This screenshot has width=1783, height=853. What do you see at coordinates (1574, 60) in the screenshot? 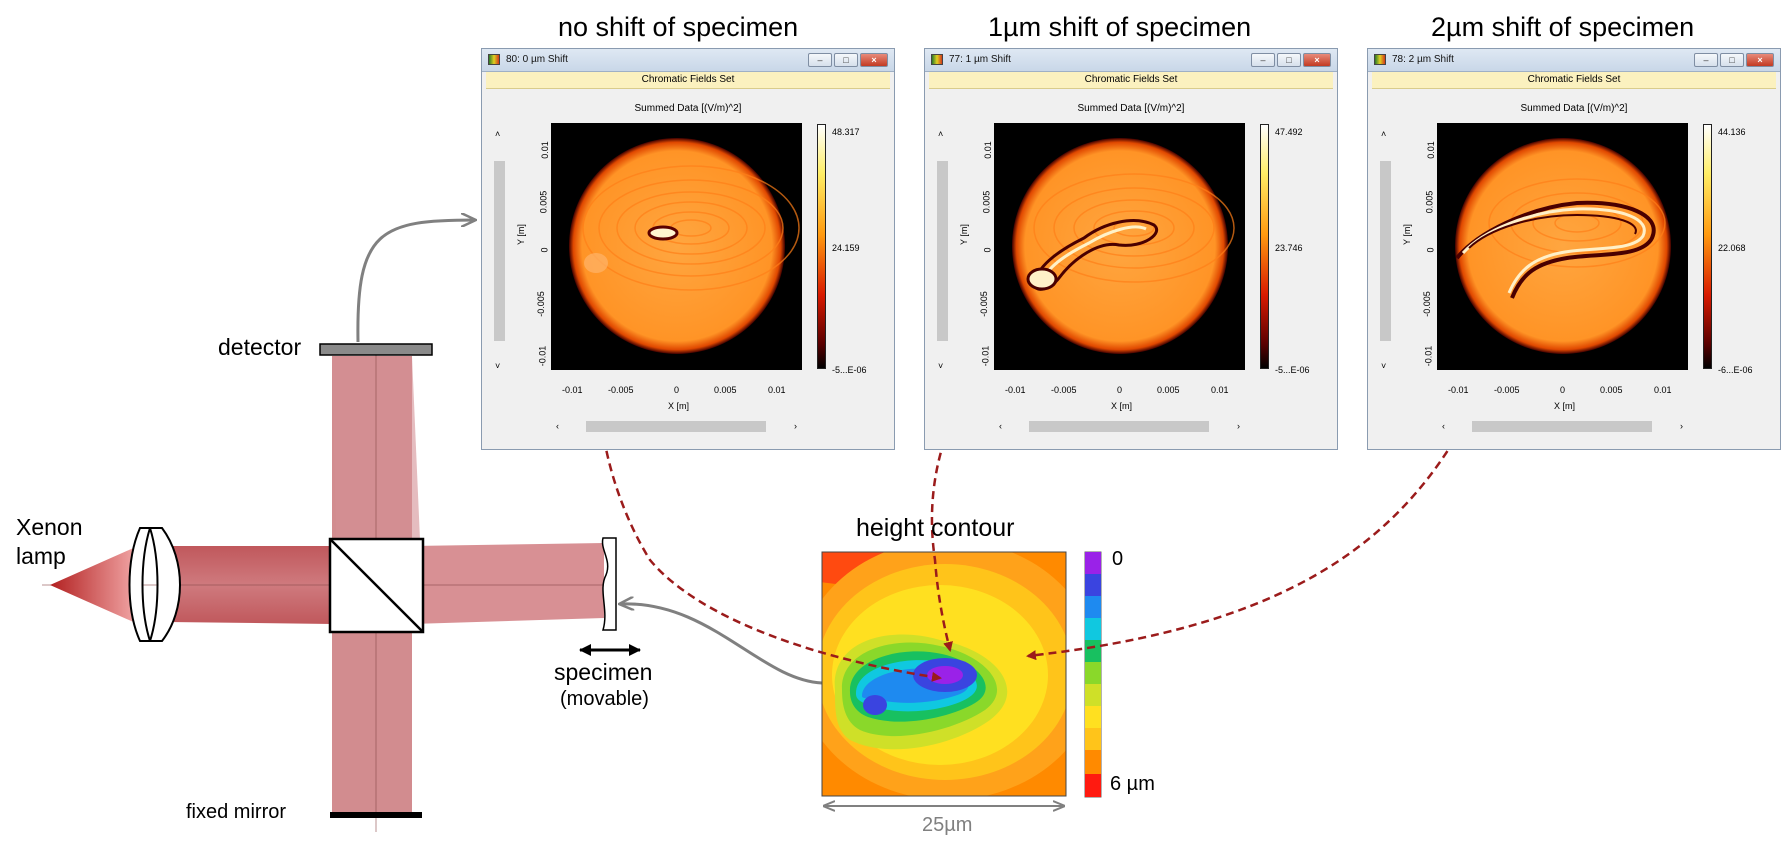
I see `window-titlebar: 78: 2 µm Shift – □ ×` at bounding box center [1574, 60].